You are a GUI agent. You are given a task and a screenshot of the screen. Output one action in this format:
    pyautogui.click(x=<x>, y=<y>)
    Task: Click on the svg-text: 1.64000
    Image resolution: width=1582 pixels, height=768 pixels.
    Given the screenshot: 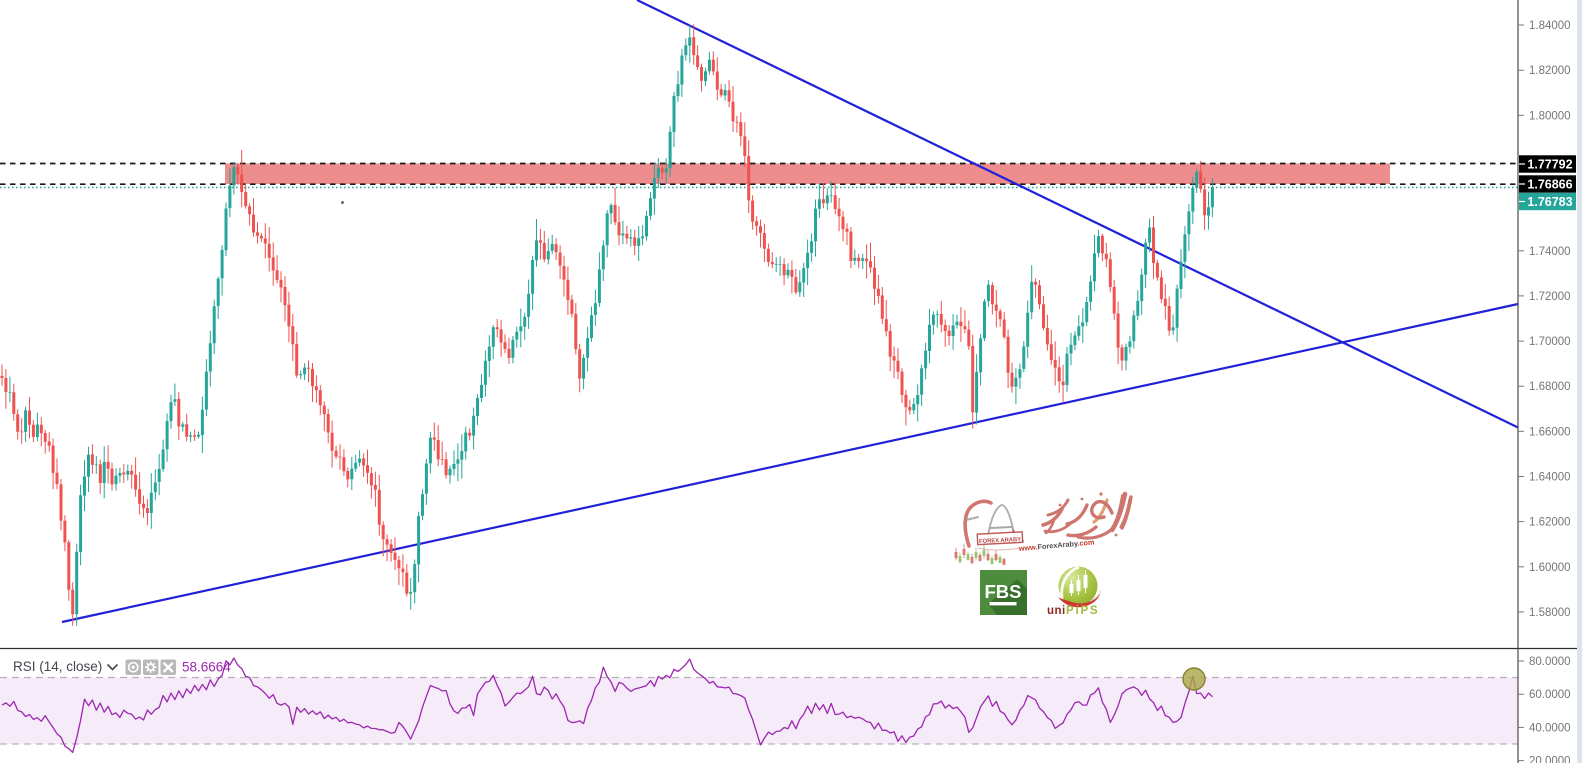 What is the action you would take?
    pyautogui.click(x=1550, y=478)
    